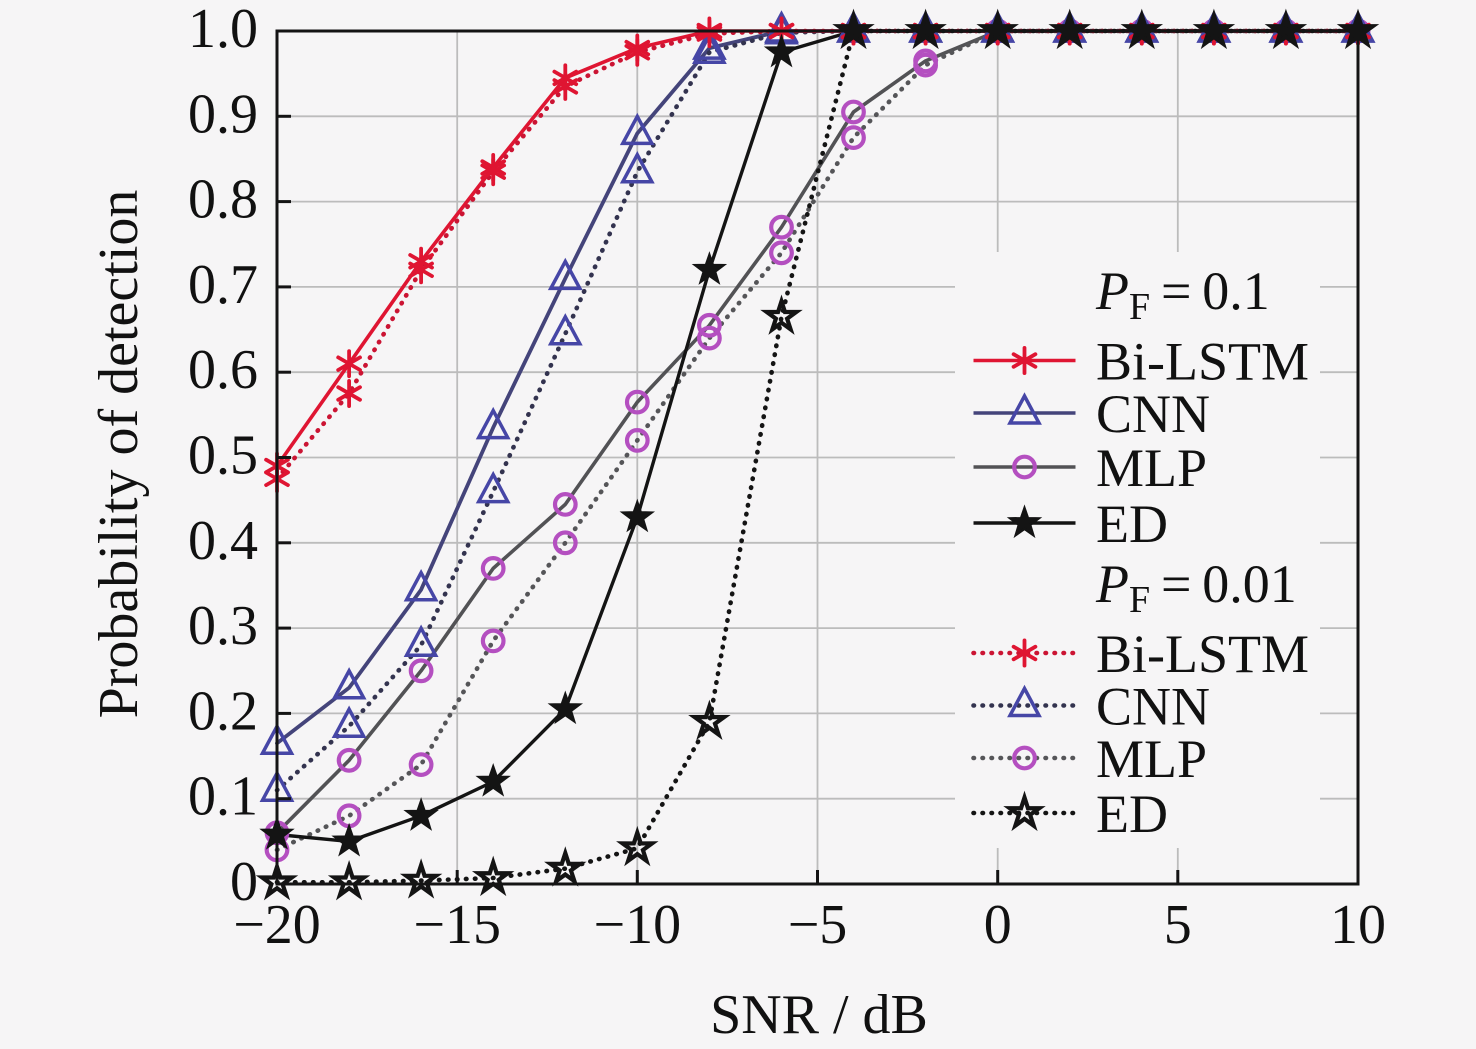 Image resolution: width=1476 pixels, height=1049 pixels. Describe the element at coordinates (223, 541) in the screenshot. I see `svg-text: 0.4` at that location.